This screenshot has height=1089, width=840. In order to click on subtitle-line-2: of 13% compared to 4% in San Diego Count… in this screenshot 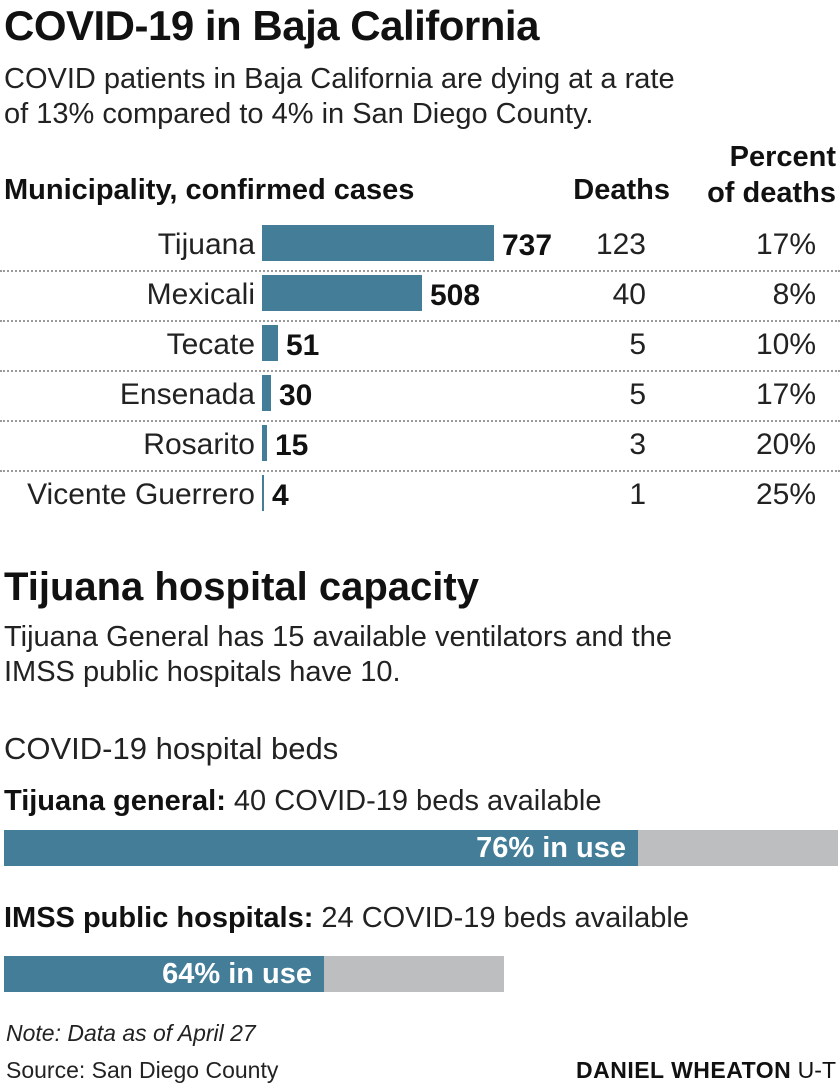, I will do `click(299, 114)`.